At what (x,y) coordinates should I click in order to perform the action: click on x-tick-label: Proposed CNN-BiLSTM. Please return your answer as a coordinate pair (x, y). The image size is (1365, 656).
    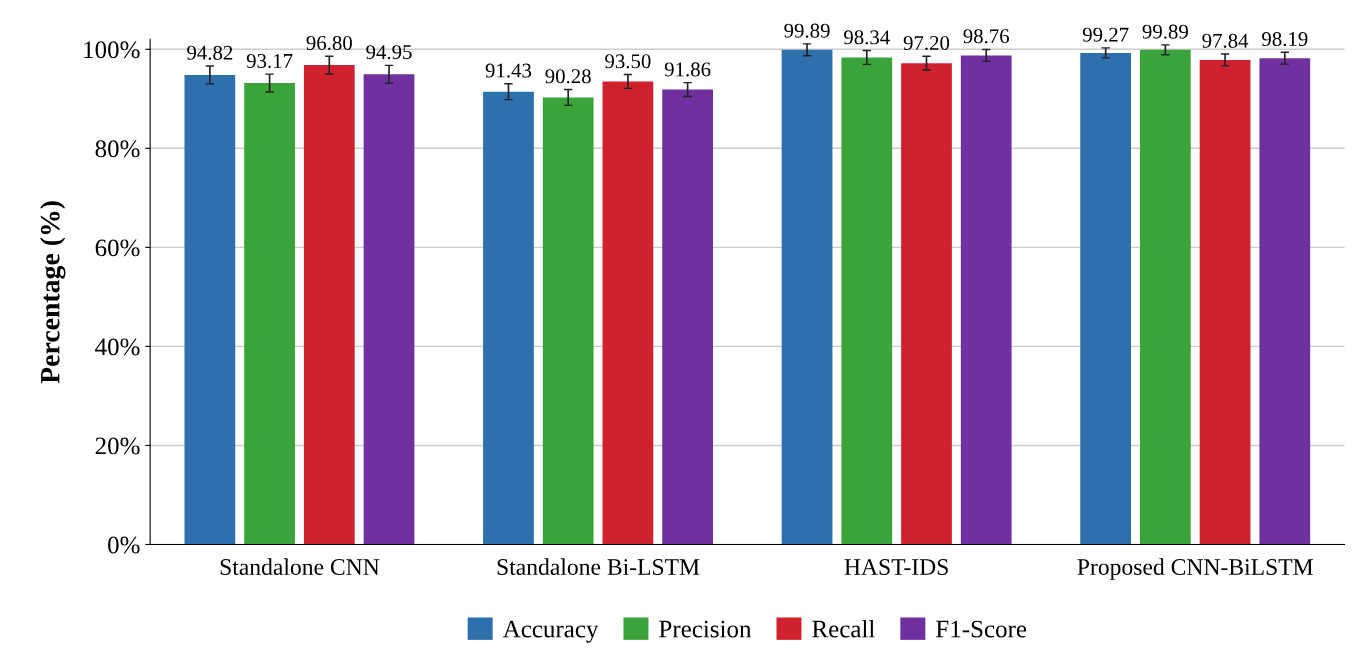
    Looking at the image, I should click on (1195, 569).